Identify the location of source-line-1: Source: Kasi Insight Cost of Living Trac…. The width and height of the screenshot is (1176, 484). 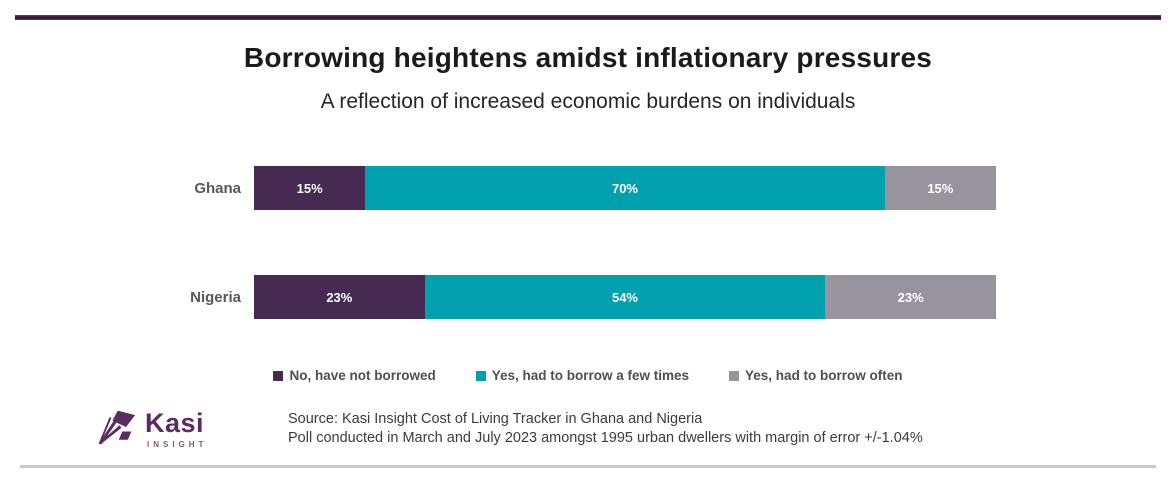
(495, 419).